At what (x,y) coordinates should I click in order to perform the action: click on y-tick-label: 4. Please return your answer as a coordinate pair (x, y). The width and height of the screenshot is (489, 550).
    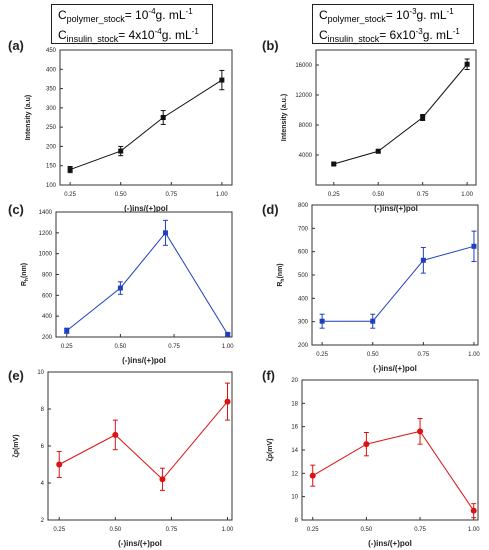
    Looking at the image, I should click on (43, 484).